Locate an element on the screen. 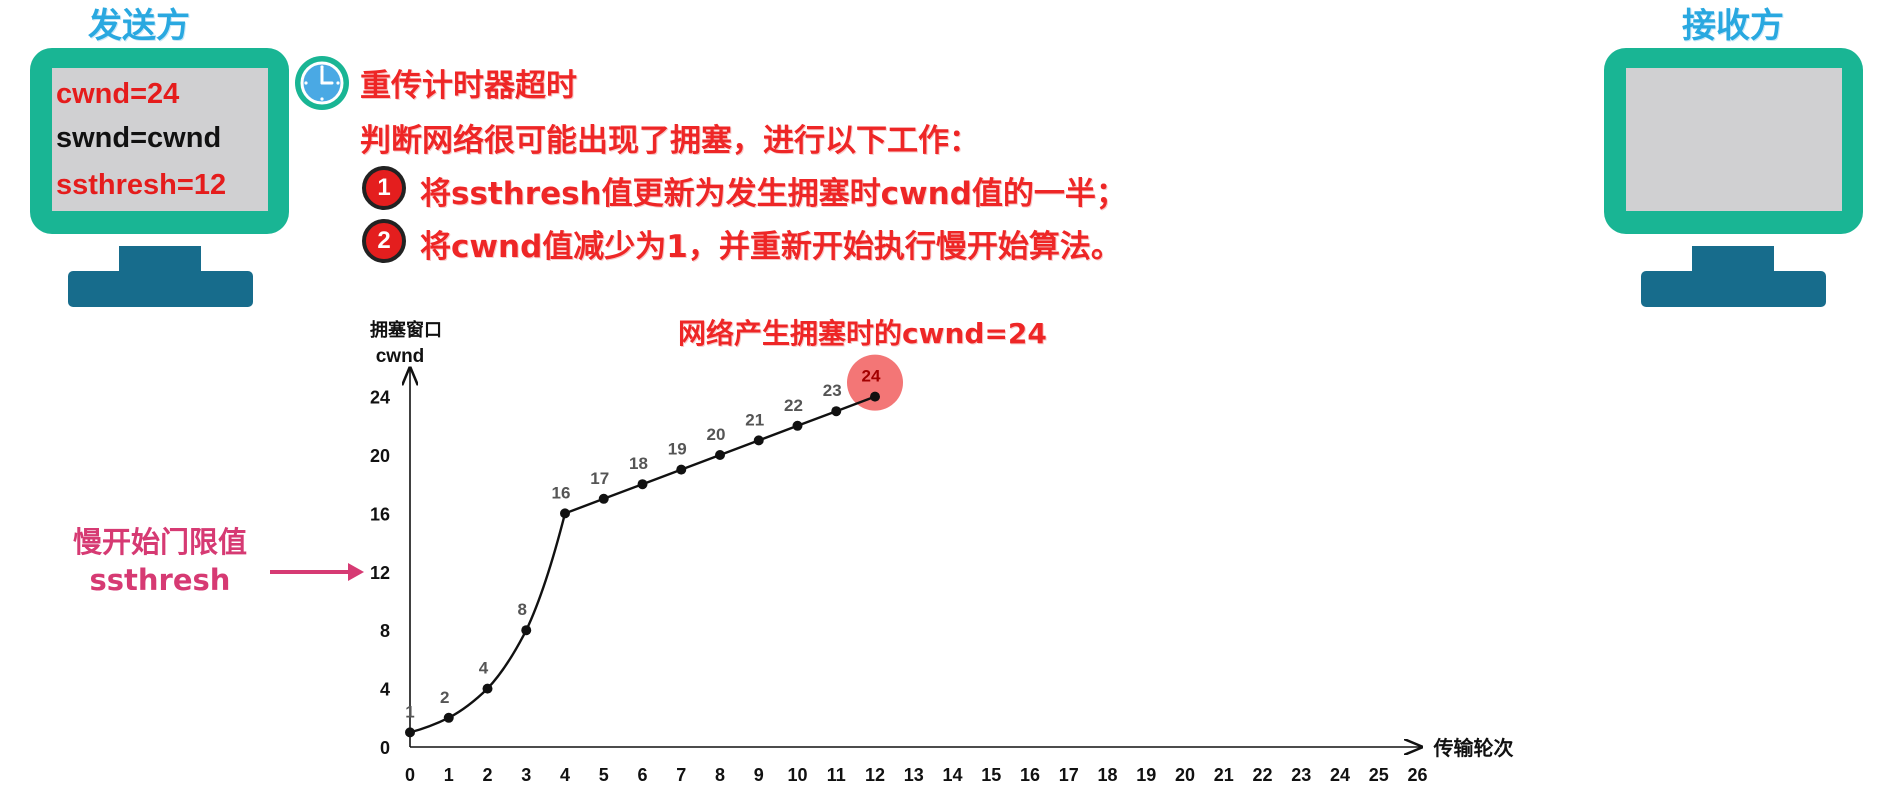  data-point-label: 4 is located at coordinates (484, 668).